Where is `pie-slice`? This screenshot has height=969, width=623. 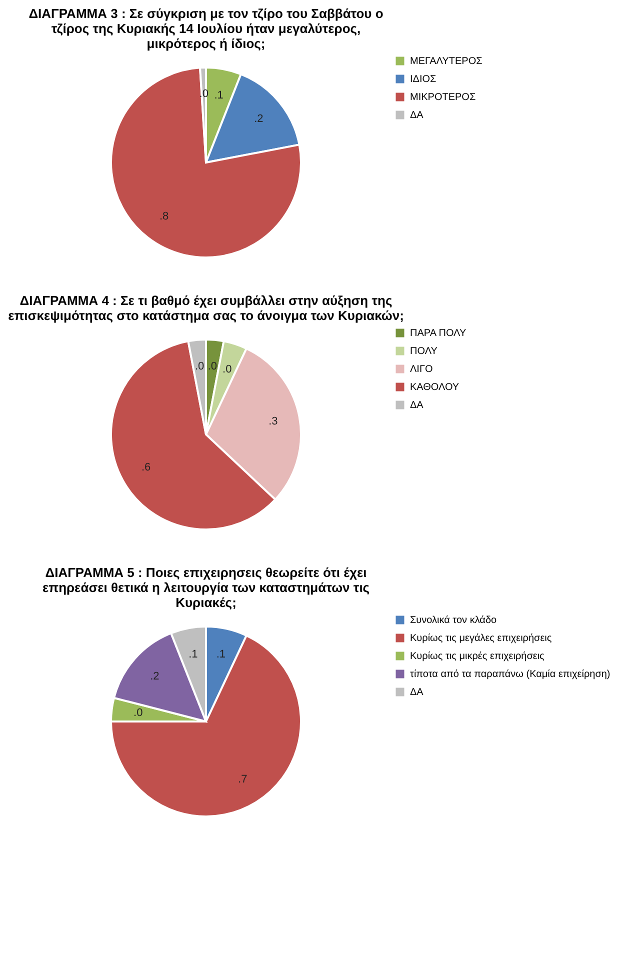
pie-slice is located at coordinates (206, 162).